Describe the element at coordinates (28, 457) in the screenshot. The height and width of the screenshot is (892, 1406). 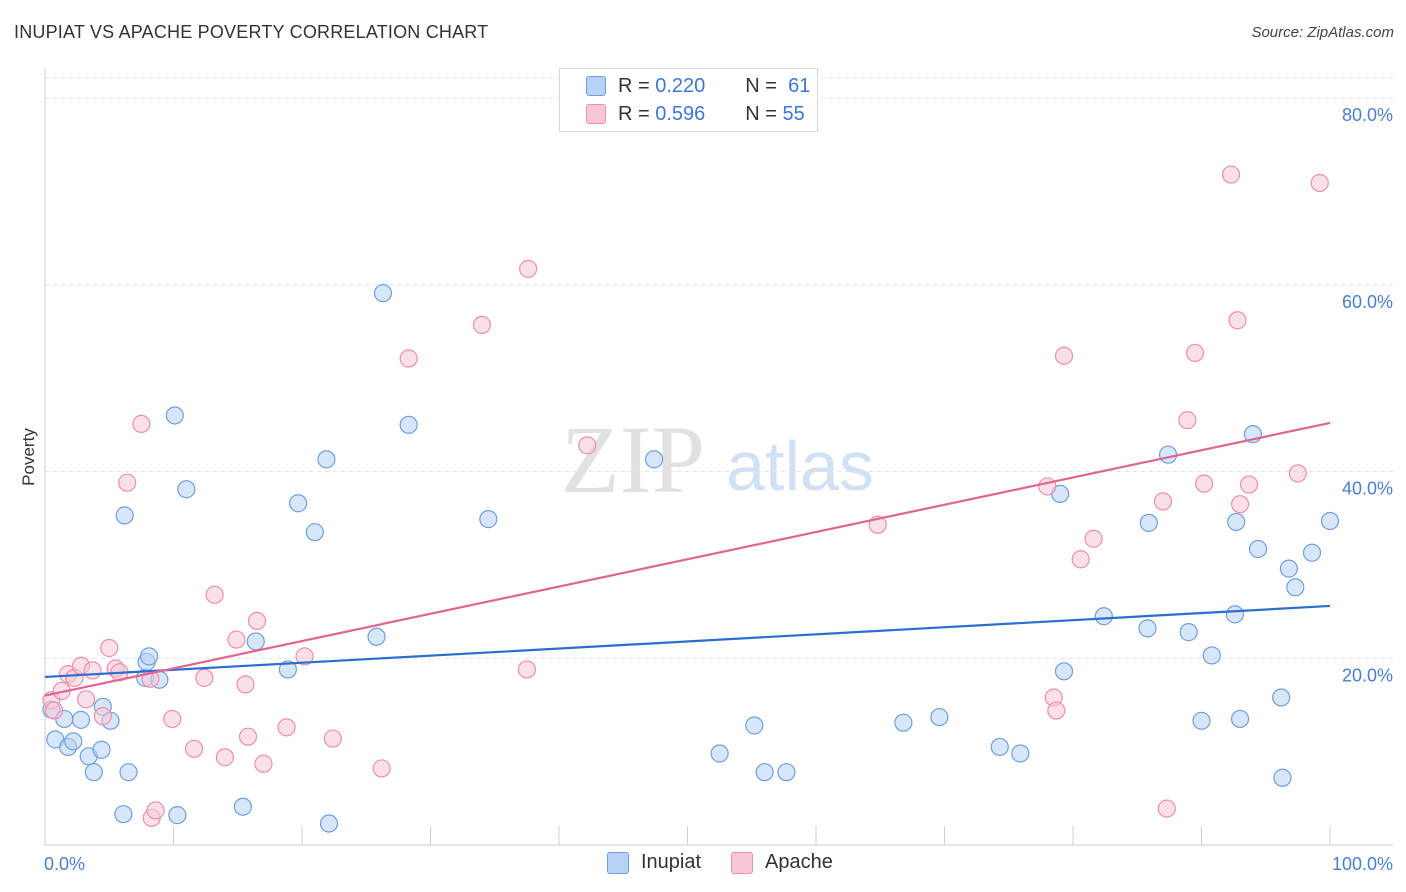
I see `y-axis-label: Poverty` at that location.